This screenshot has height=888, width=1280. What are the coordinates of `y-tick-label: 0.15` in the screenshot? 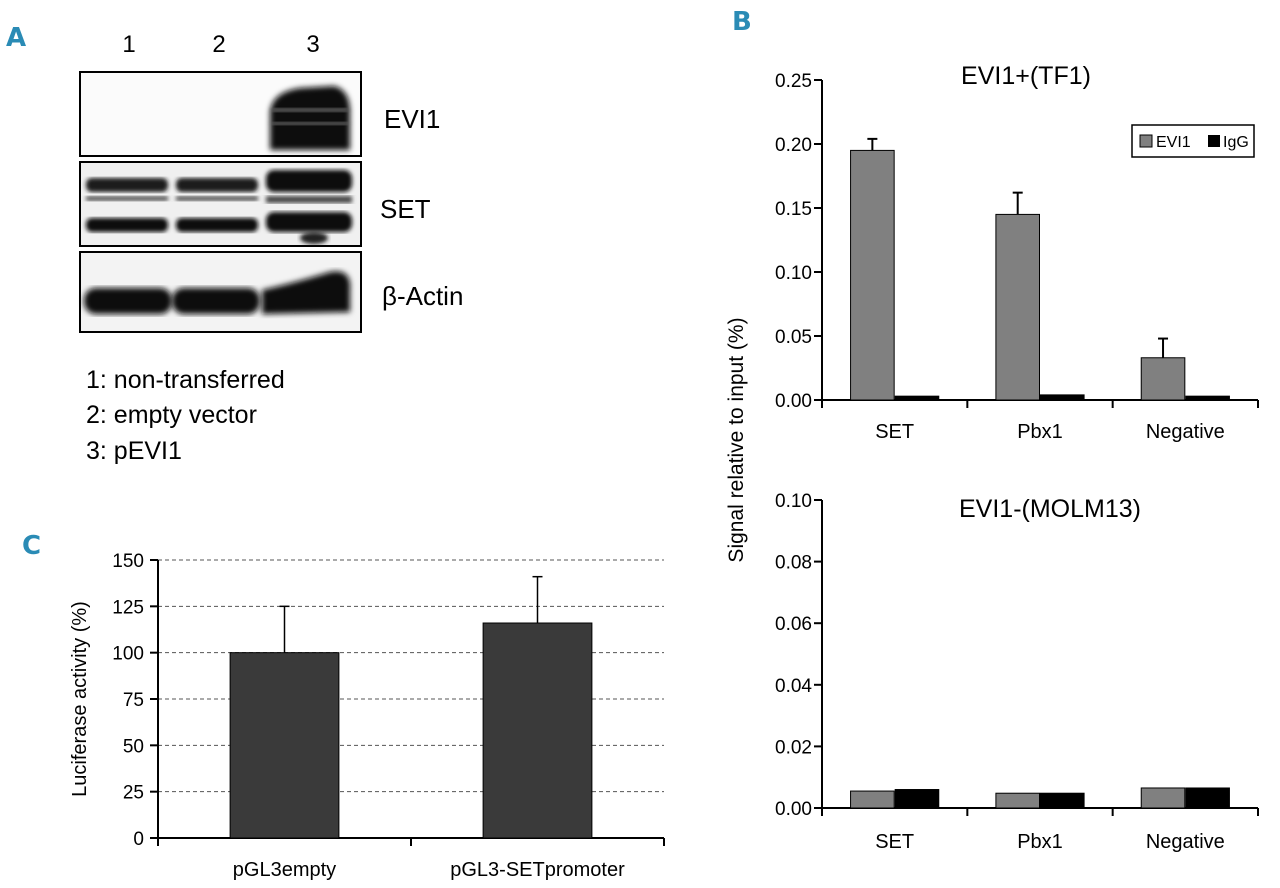 It's located at (793, 209).